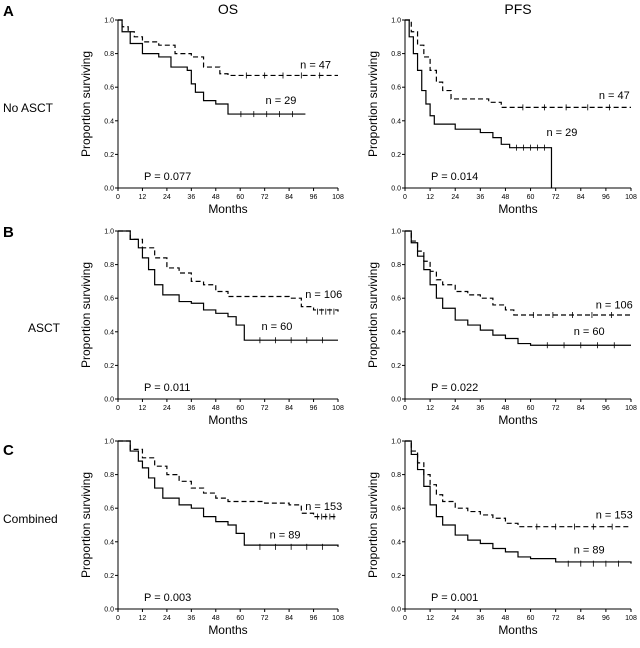 This screenshot has height=648, width=640. Describe the element at coordinates (454, 598) in the screenshot. I see `p-value-label: P = 0.001` at that location.